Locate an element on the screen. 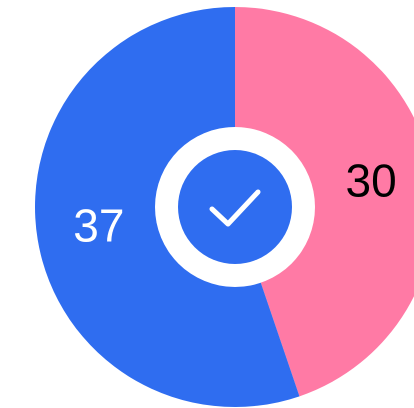  value-label: 37 is located at coordinates (98, 226).